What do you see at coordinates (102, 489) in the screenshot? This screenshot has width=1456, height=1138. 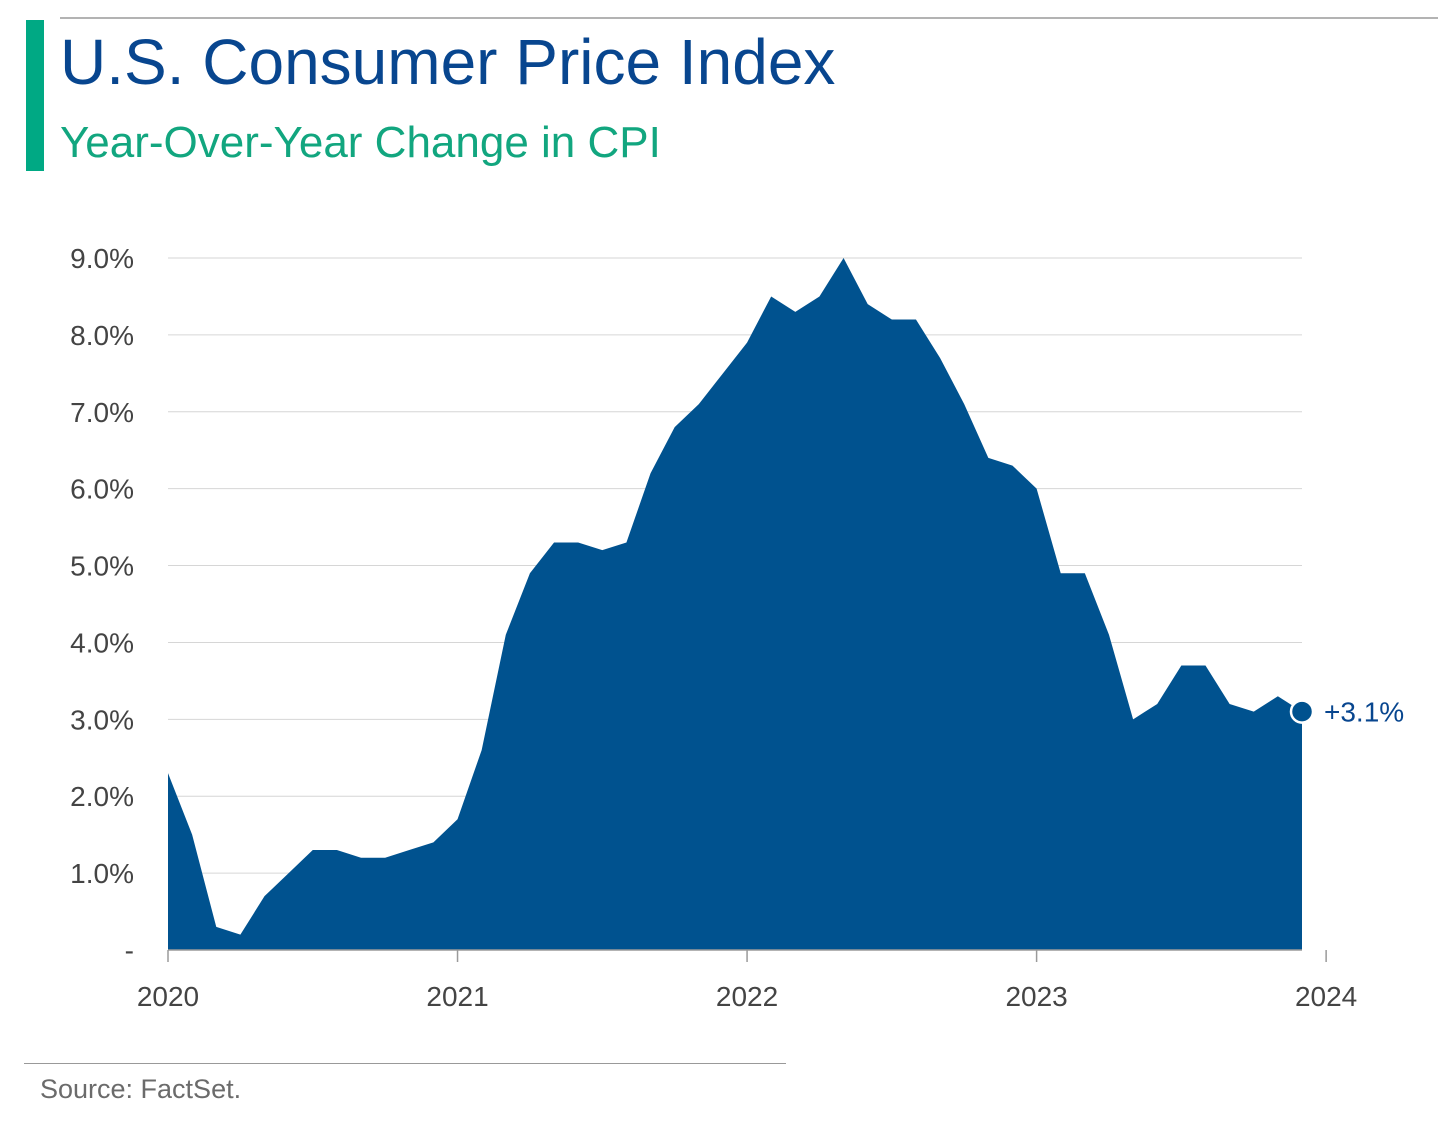 I see `y-tick-label: 6.0%` at bounding box center [102, 489].